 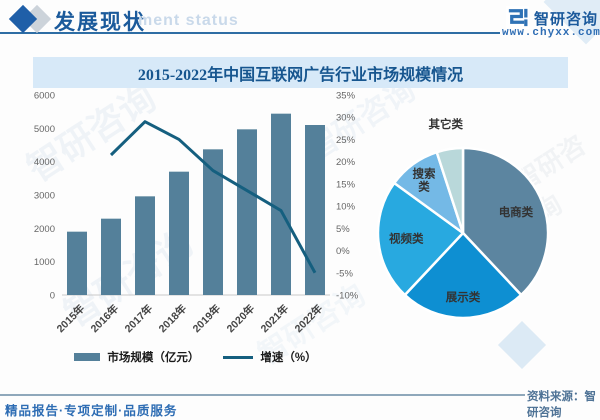 What do you see at coordinates (551, 33) in the screenshot?
I see `brand-url-link: www.chyxx.com` at bounding box center [551, 33].